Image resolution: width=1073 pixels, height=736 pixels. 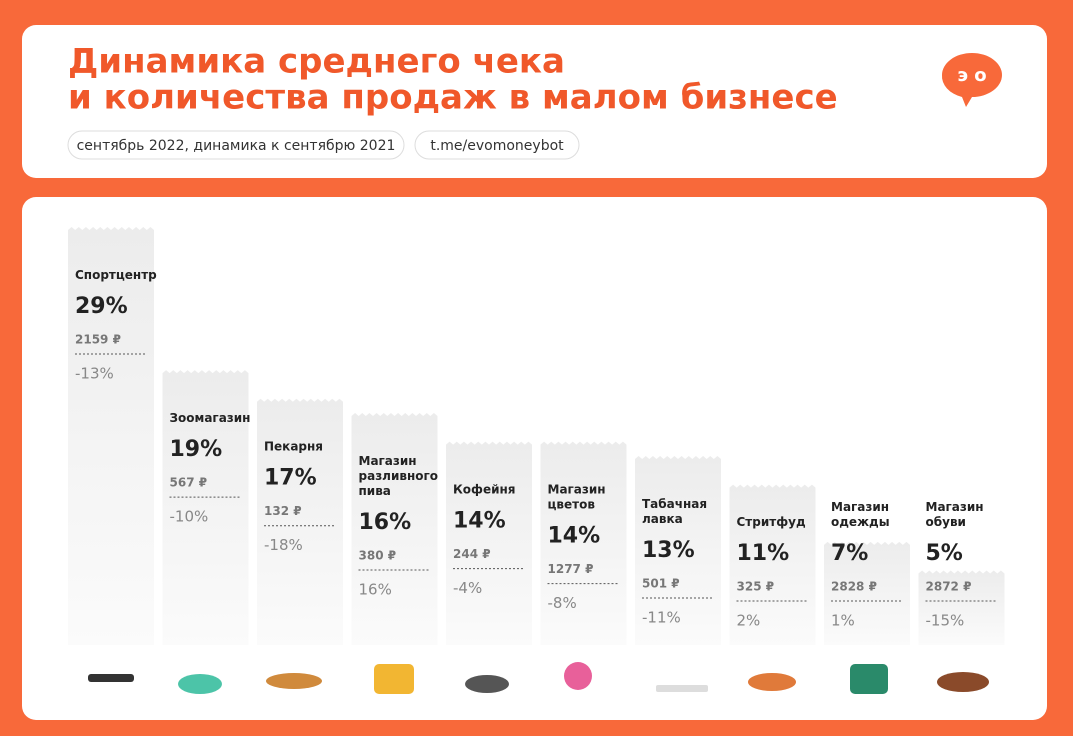 I want to click on category-label: Табачная лавка, so click(x=674, y=510).